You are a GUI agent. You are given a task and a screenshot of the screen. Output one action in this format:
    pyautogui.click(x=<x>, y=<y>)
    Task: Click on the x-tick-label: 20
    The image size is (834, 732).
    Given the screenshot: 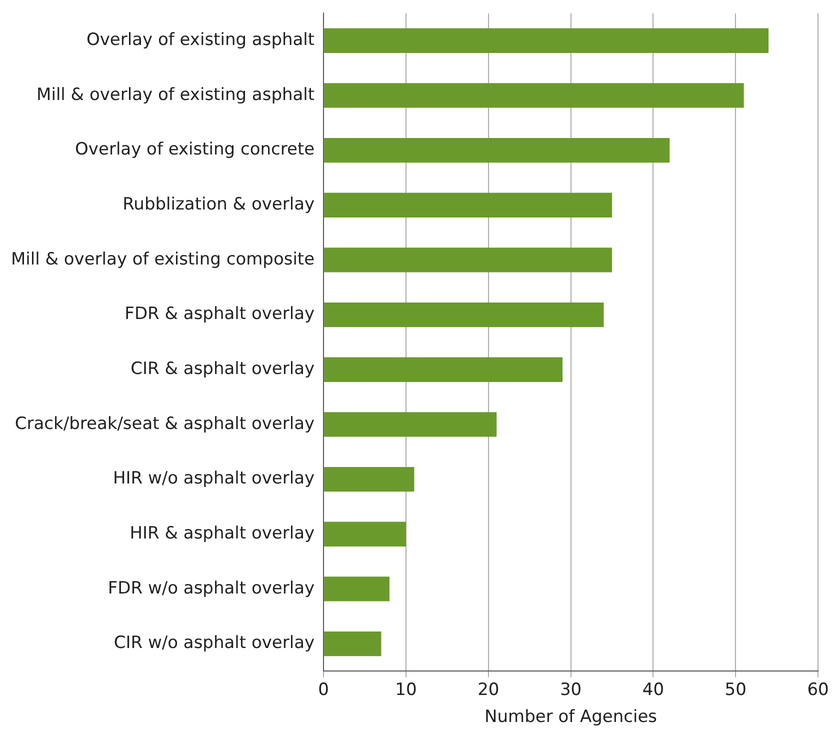 What is the action you would take?
    pyautogui.click(x=489, y=690)
    